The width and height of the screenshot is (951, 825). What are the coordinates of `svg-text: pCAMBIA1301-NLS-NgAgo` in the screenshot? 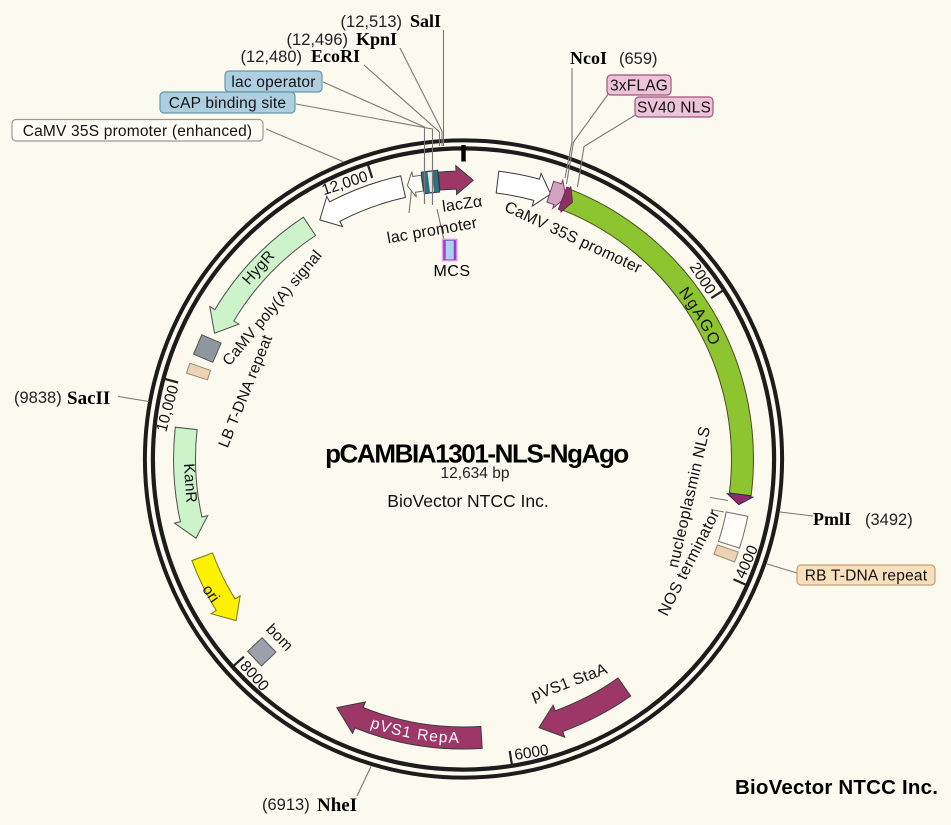 It's located at (476, 454).